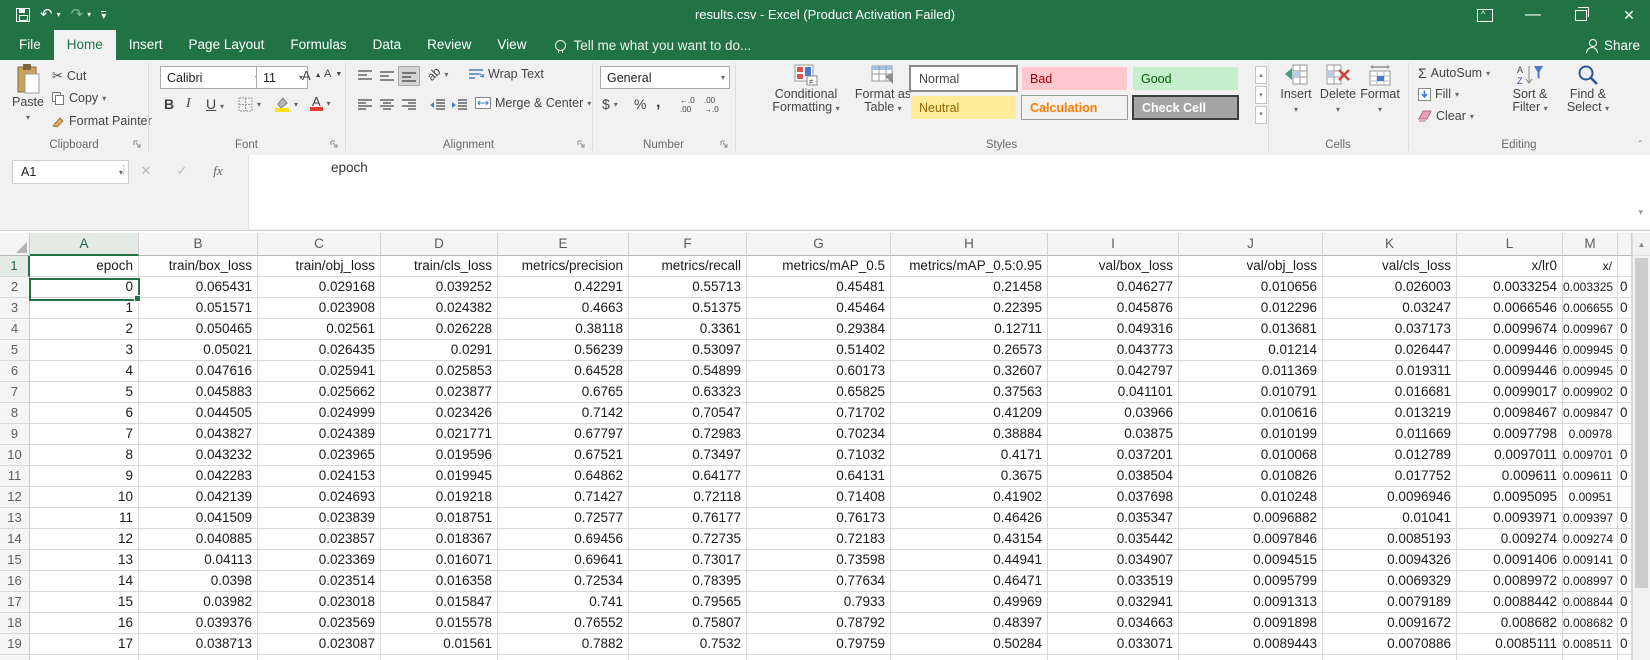  I want to click on cell-A7: 5, so click(84, 392).